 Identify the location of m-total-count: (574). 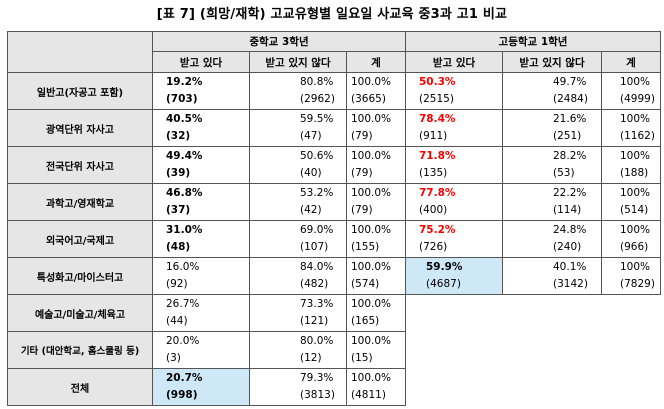
(365, 284).